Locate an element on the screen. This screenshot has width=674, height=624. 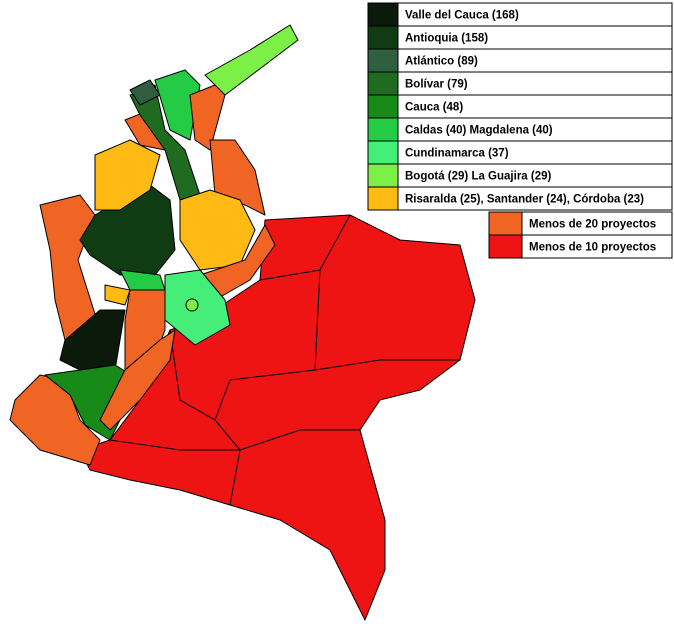
legend-label: Menos de 20 proyectos is located at coordinates (592, 225).